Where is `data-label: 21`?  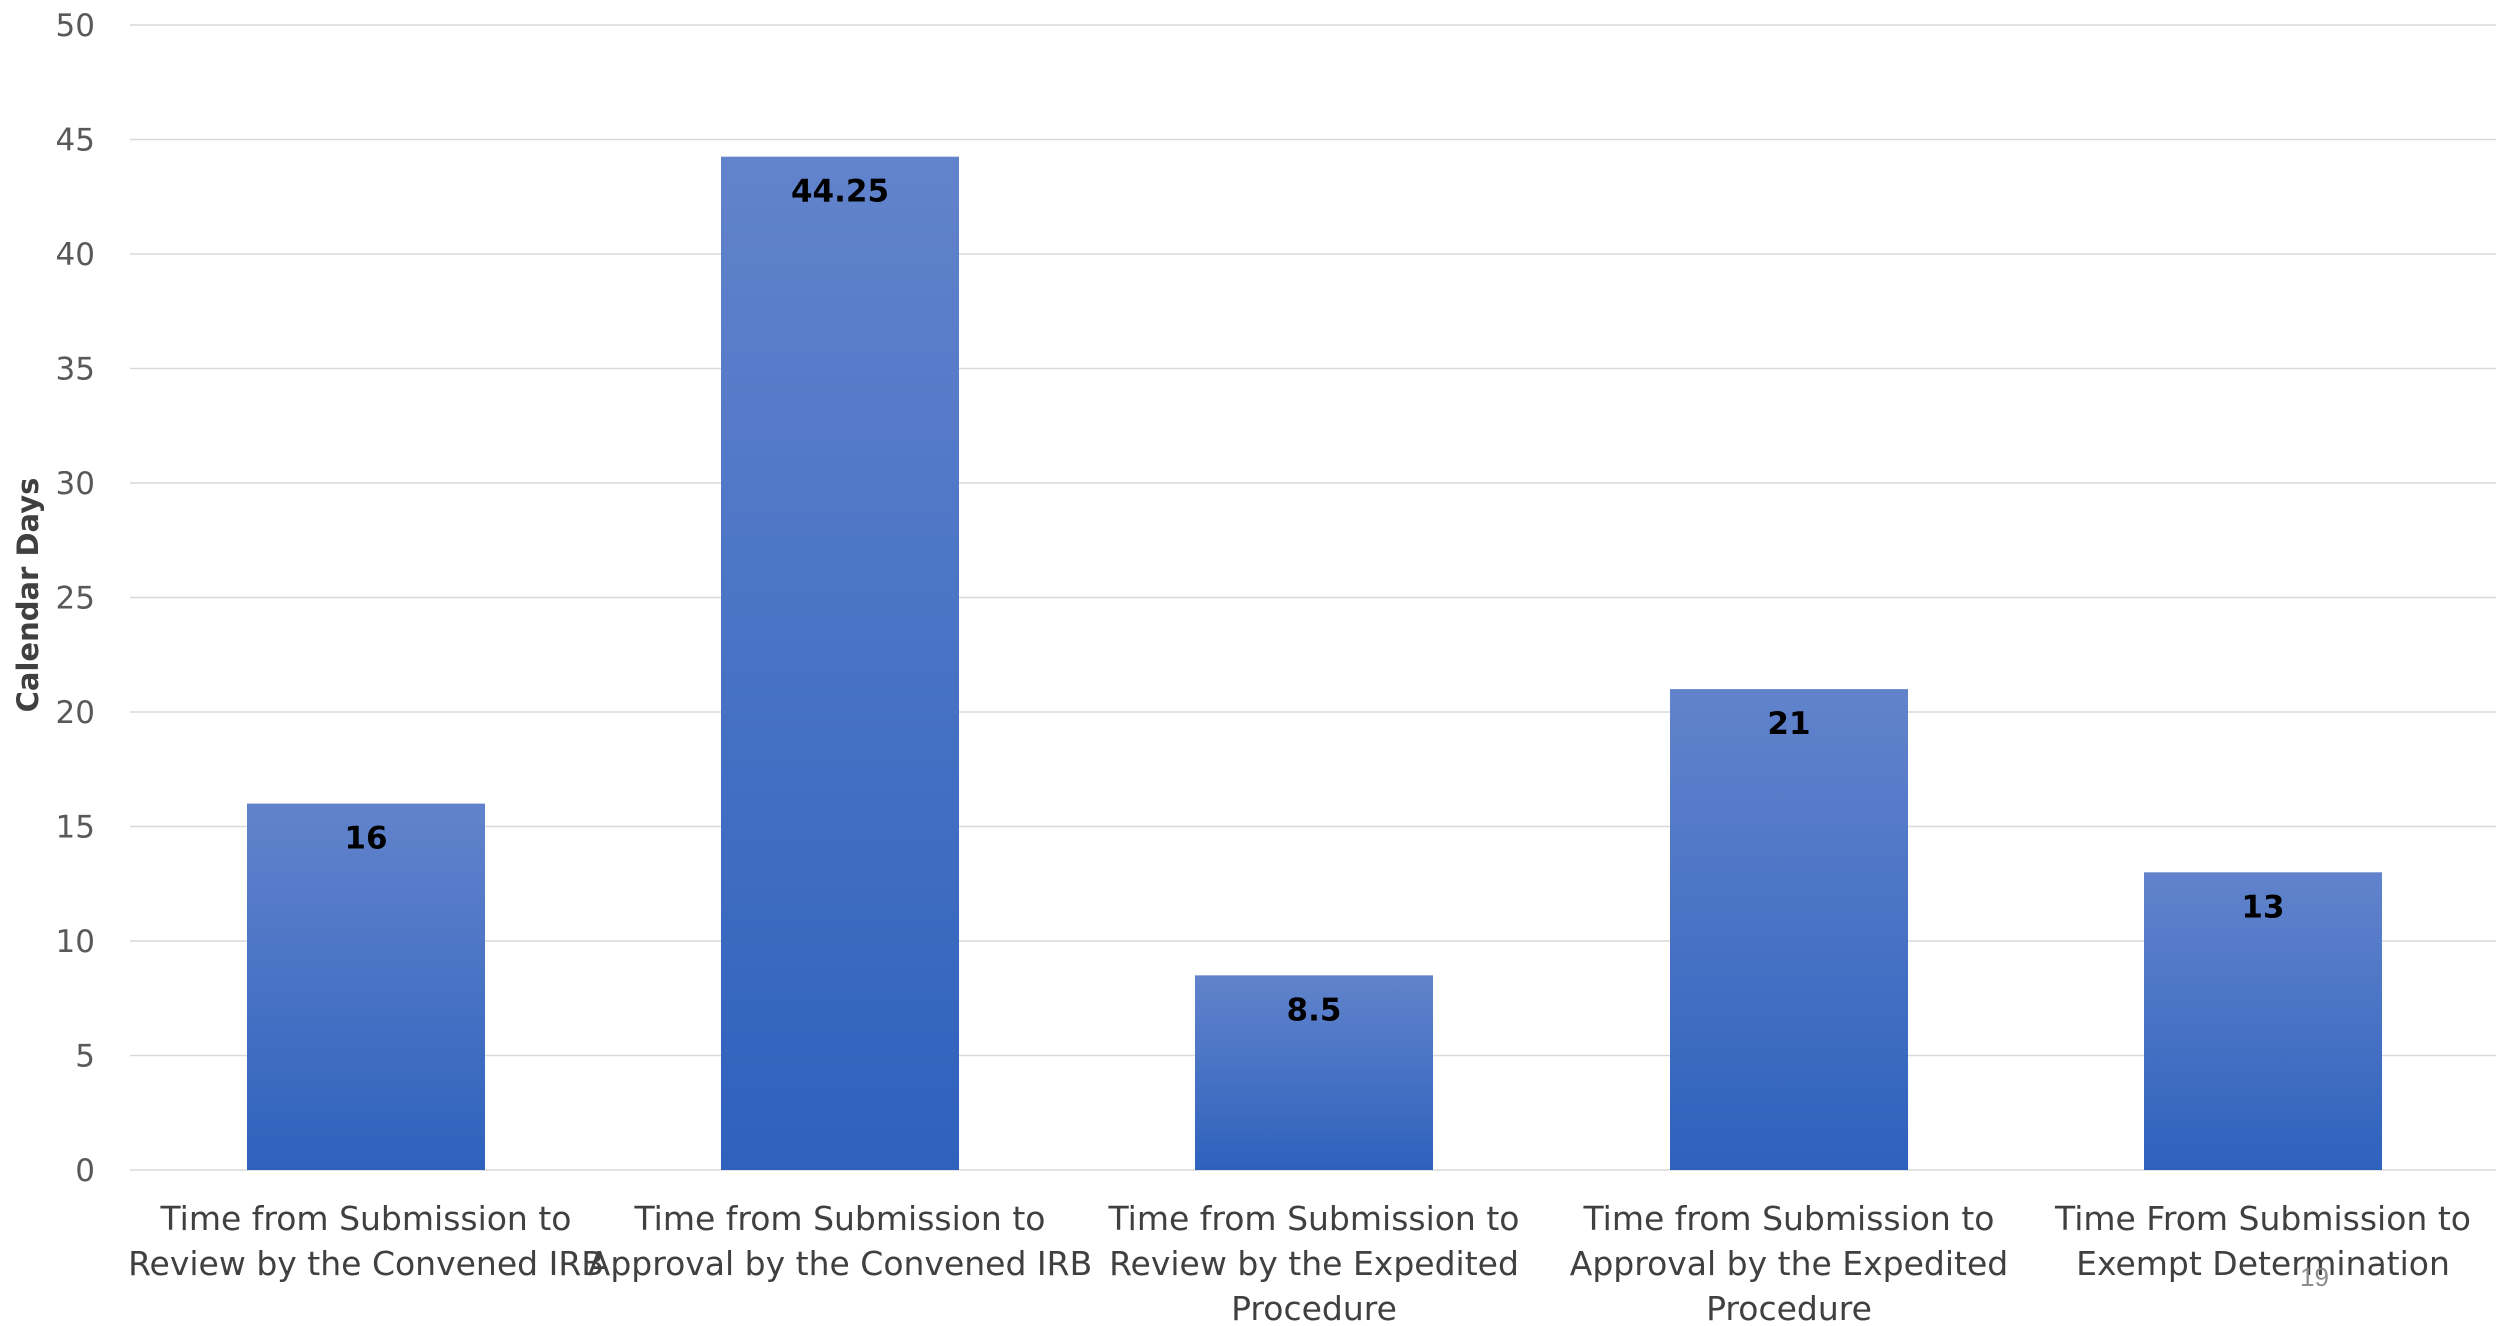 data-label: 21 is located at coordinates (1788, 724).